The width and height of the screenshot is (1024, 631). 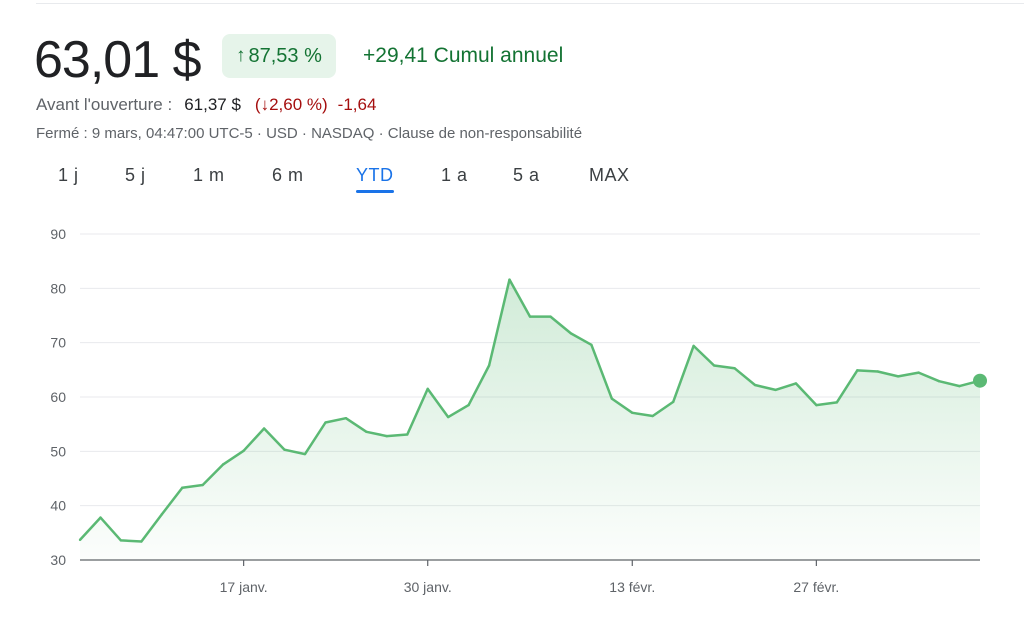 What do you see at coordinates (375, 176) in the screenshot?
I see `tab-ytd: YTD` at bounding box center [375, 176].